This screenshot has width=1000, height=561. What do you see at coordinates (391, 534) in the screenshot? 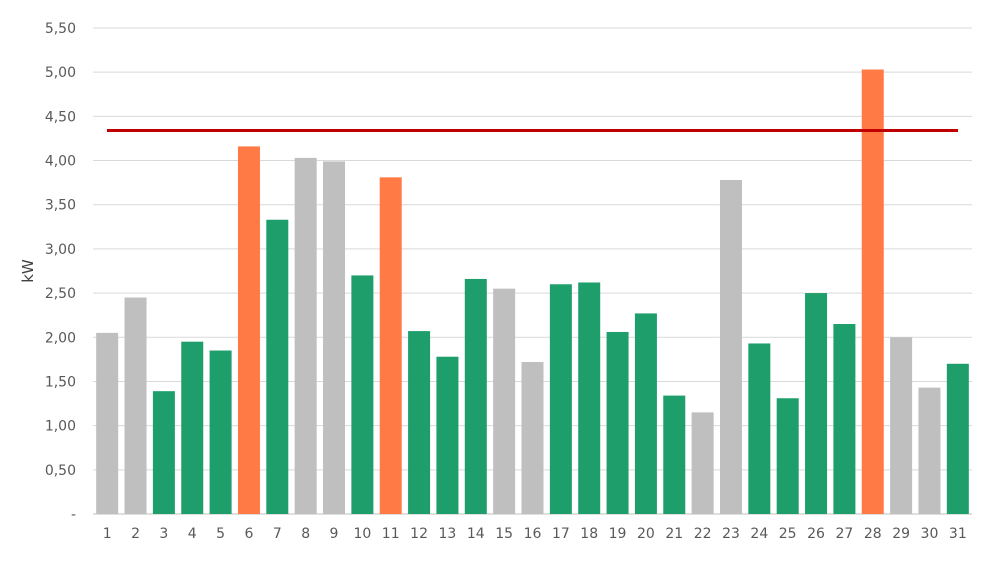
I see `x-tick-label: 11` at bounding box center [391, 534].